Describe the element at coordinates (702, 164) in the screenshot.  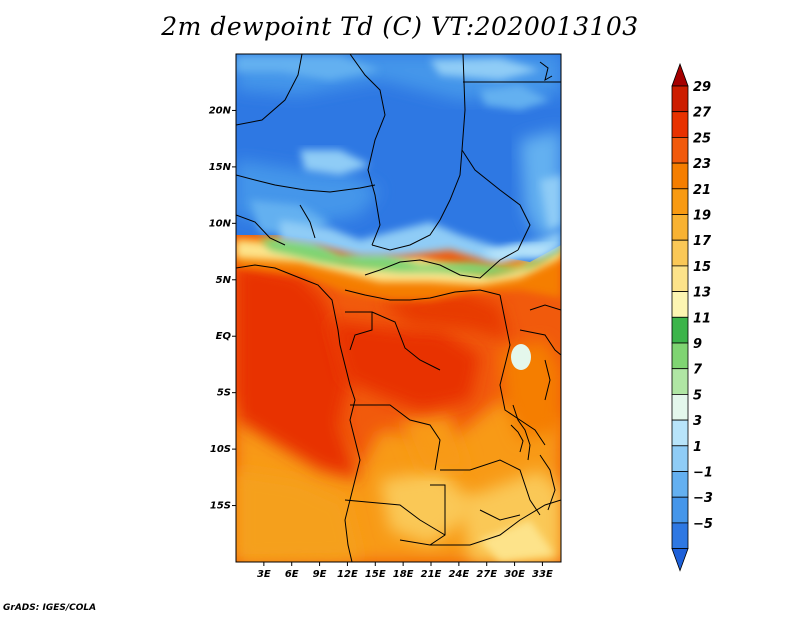
I see `colorbar-label: 23` at that location.